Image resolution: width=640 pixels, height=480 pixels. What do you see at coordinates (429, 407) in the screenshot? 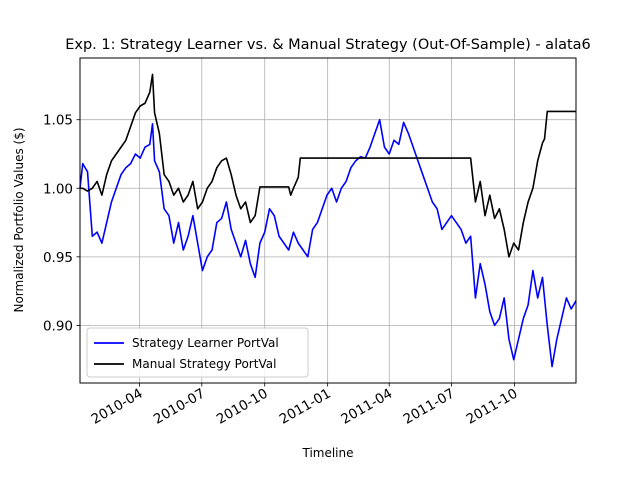
I see `x-tick-label: 2011-07` at bounding box center [429, 407].